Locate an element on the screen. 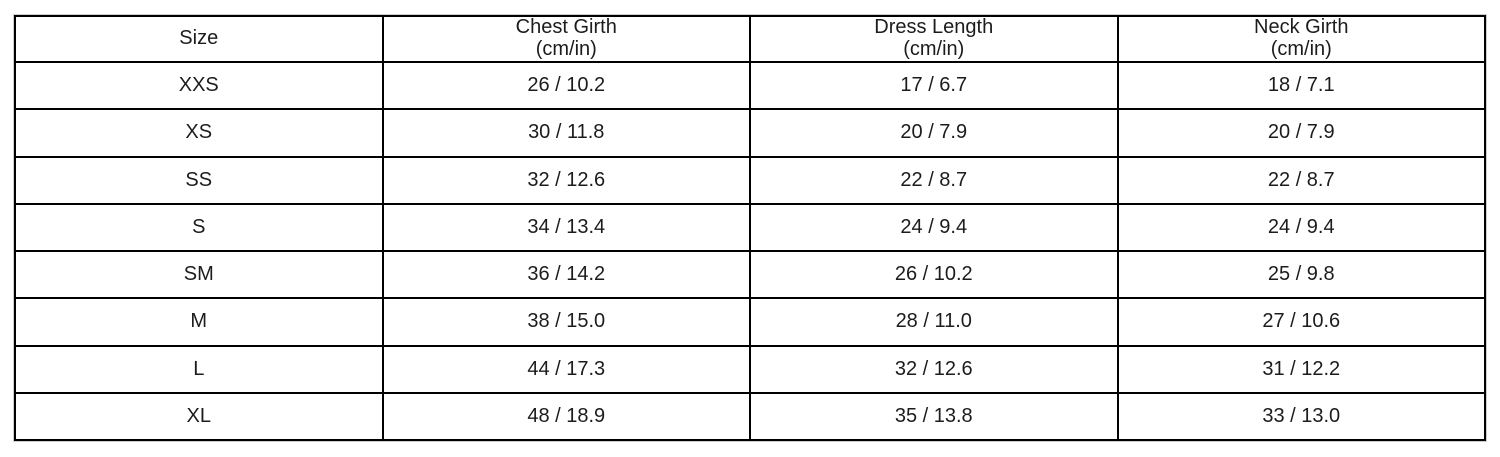 The width and height of the screenshot is (1500, 457). cell-dress-length: 22 / 8.7 is located at coordinates (934, 180).